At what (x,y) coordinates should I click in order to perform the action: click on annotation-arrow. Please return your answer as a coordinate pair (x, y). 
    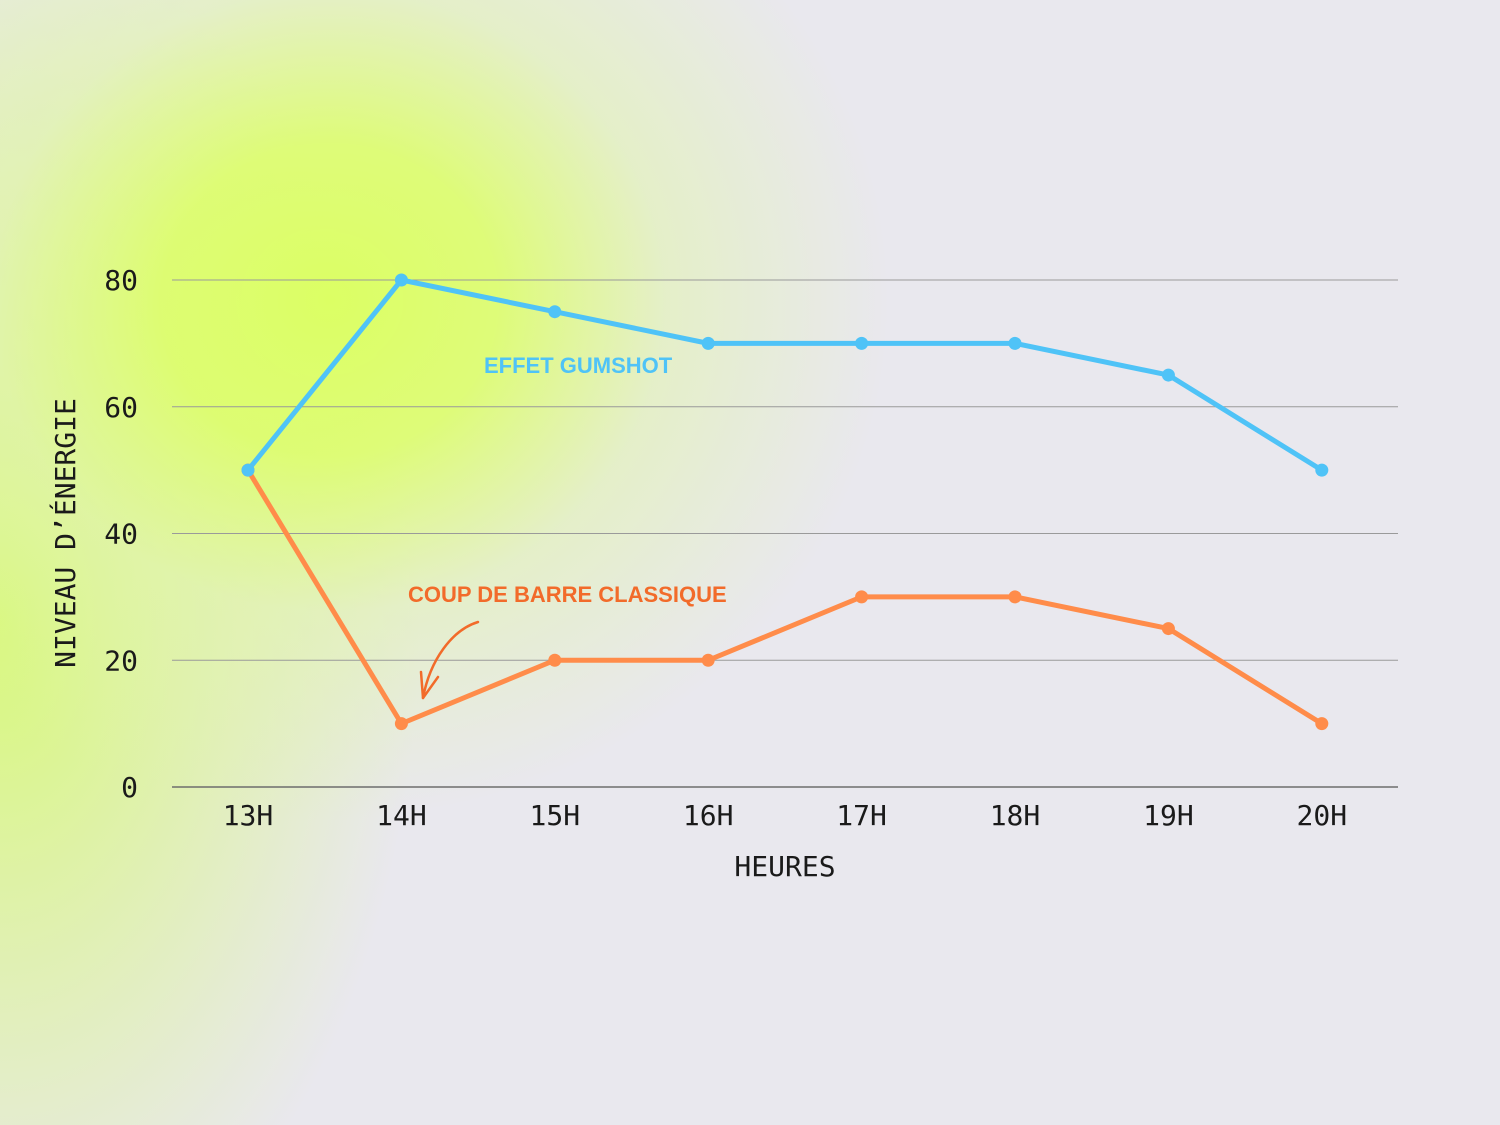
    Looking at the image, I should click on (449, 660).